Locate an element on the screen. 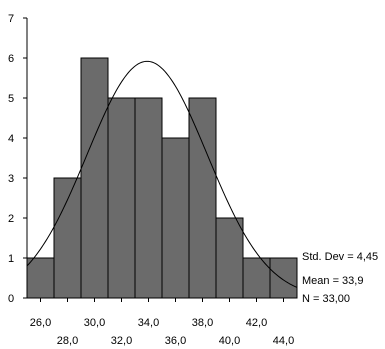  x-tick-label: 32,0 is located at coordinates (121, 341).